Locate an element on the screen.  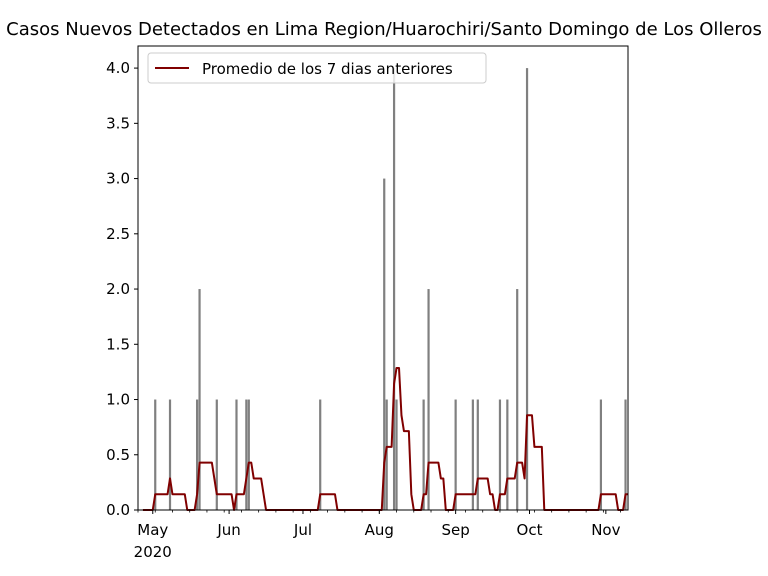
y-tick-label-6: 3.0 is located at coordinates (118, 179).